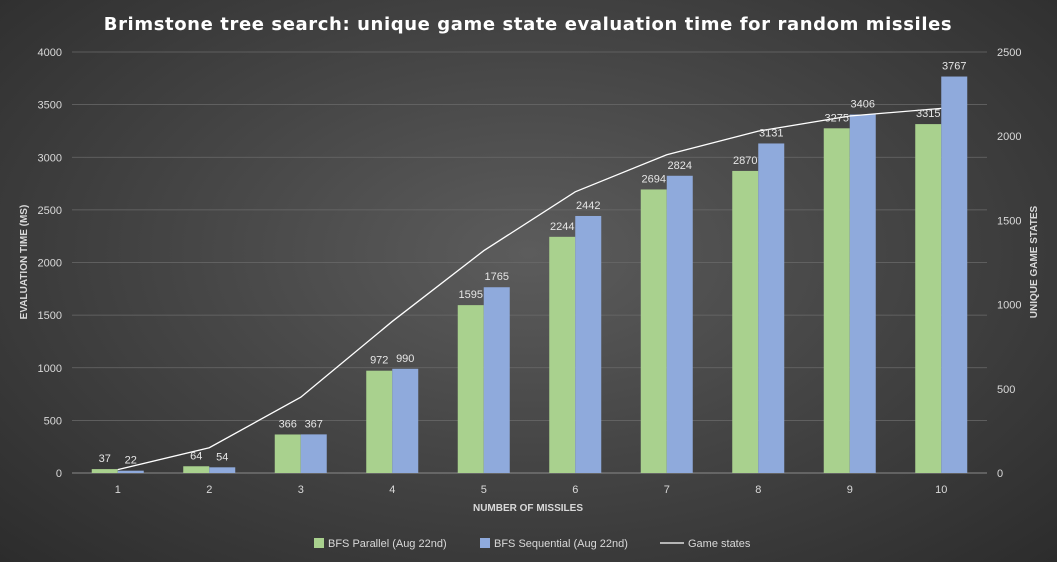 The width and height of the screenshot is (1057, 562). I want to click on y2-tick-label: 0, so click(1000, 474).